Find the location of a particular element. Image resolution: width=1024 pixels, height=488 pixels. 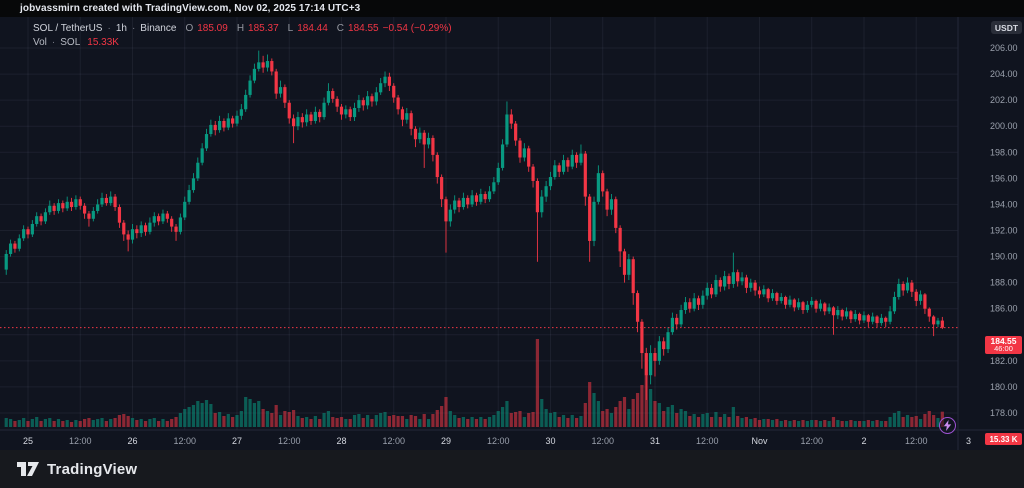

time-axis-label: 3 is located at coordinates (968, 441).